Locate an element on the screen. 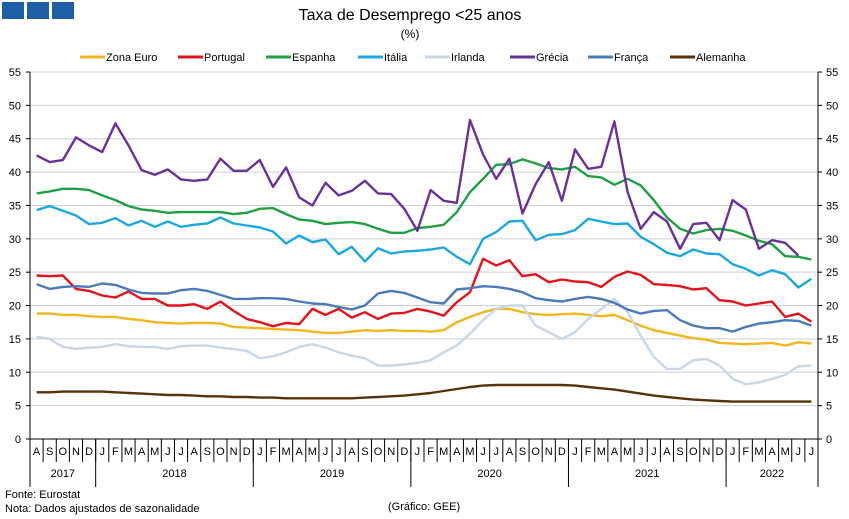 The image size is (849, 519). logo is located at coordinates (38, 10).